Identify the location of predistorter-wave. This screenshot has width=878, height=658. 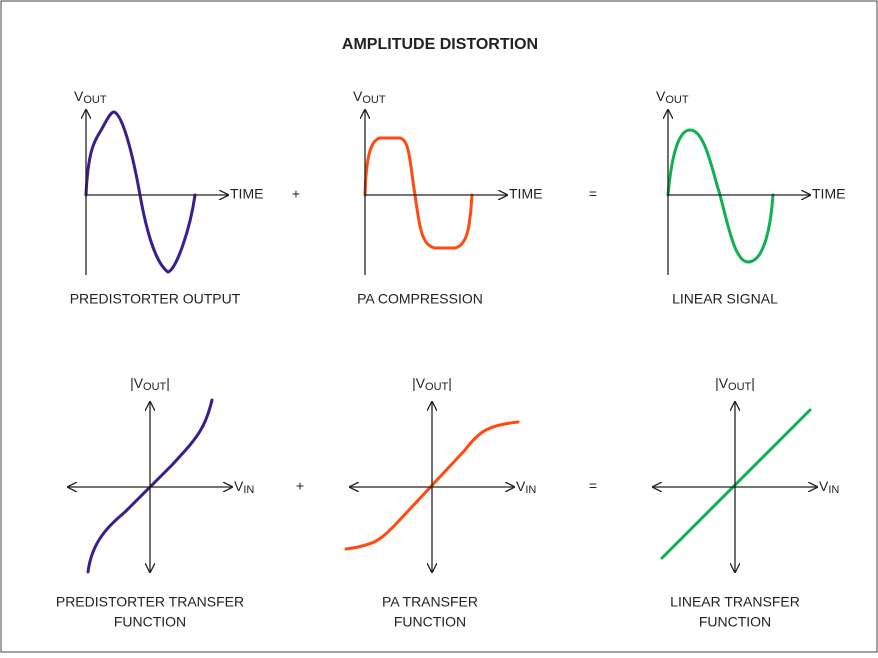
(140, 192).